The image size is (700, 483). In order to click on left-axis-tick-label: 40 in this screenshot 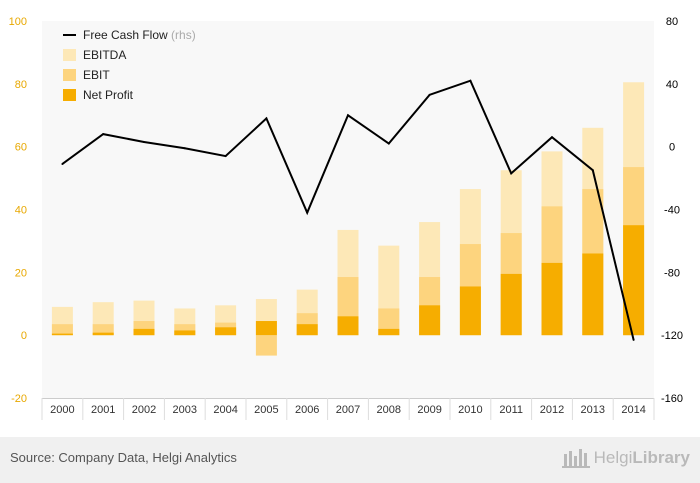, I will do `click(21, 211)`.